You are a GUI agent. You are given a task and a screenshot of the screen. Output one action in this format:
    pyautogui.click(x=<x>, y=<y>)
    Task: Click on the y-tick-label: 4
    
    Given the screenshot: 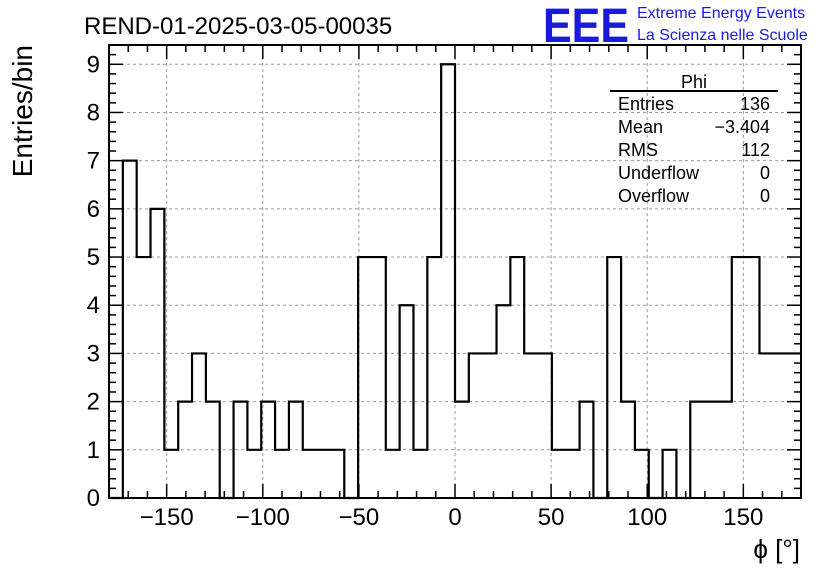 What is the action you would take?
    pyautogui.click(x=93, y=305)
    